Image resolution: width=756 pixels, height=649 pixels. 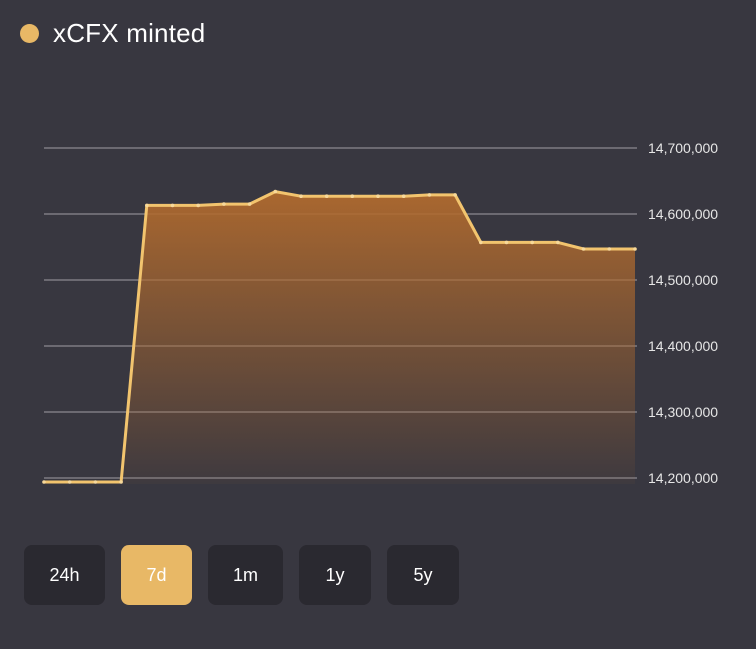 I want to click on time-range-selector: 24h 7d 1m 1y 5y, so click(x=249, y=575).